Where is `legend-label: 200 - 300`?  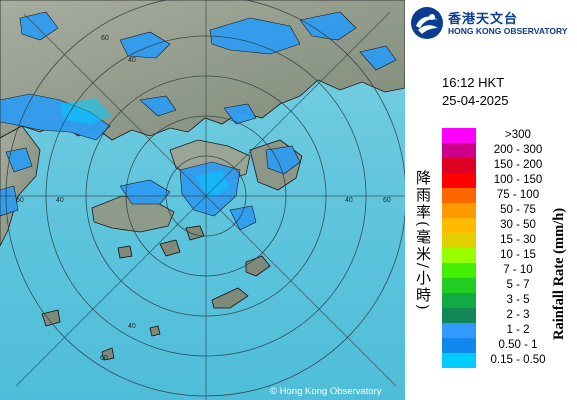
legend-label: 200 - 300 is located at coordinates (518, 150).